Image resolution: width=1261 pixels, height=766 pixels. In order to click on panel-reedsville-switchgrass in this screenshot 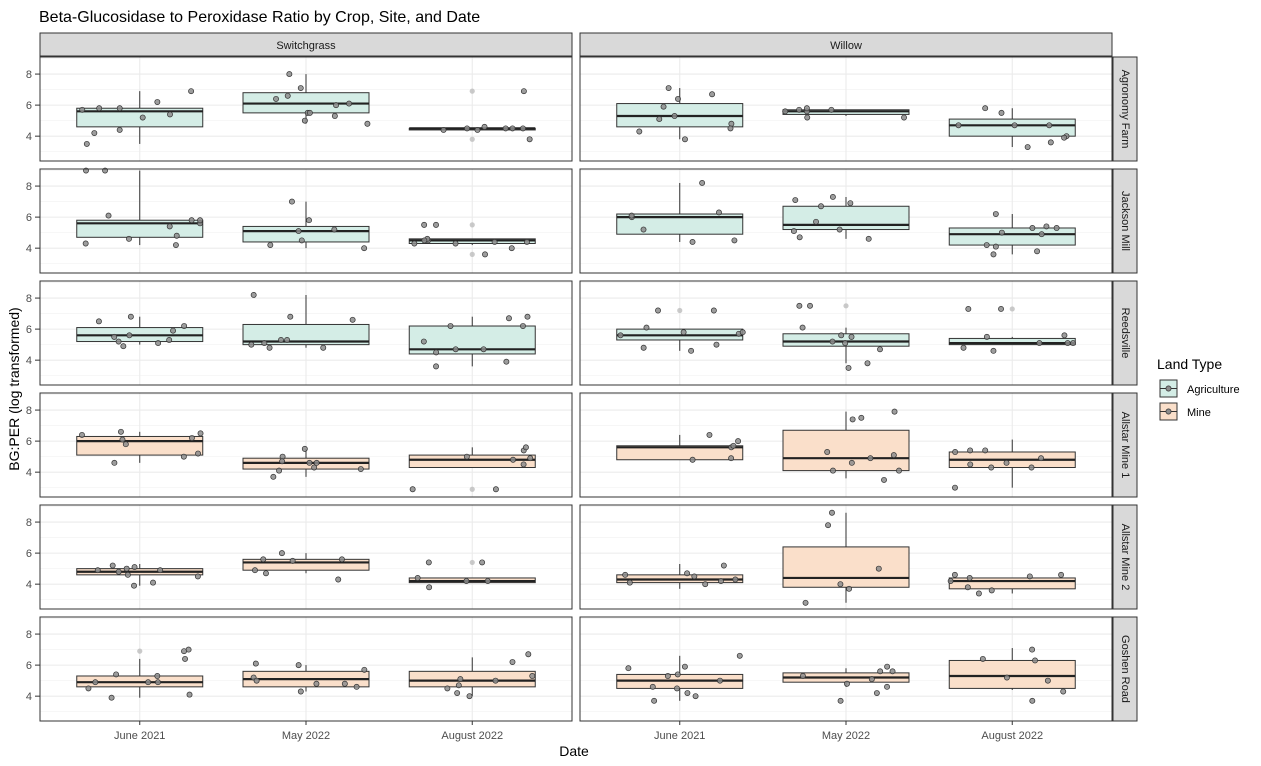, I will do `click(306, 333)`.